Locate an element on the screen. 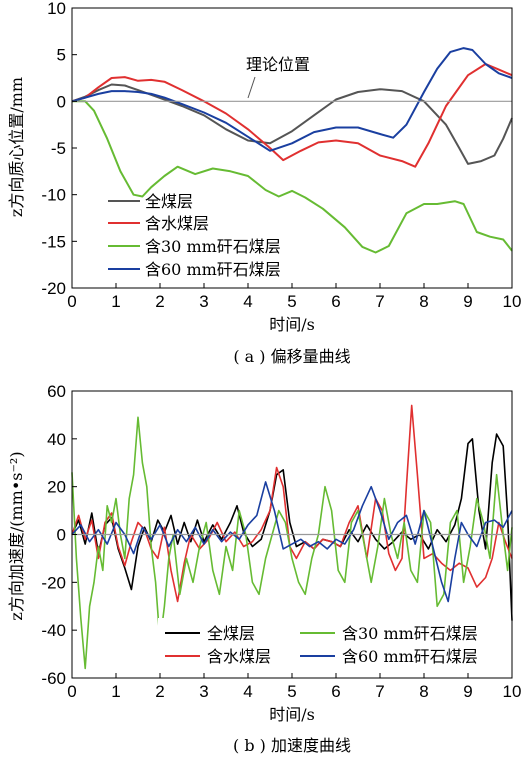 The image size is (523, 757). legend-b-label-1: 含水煤层 is located at coordinates (239, 656).